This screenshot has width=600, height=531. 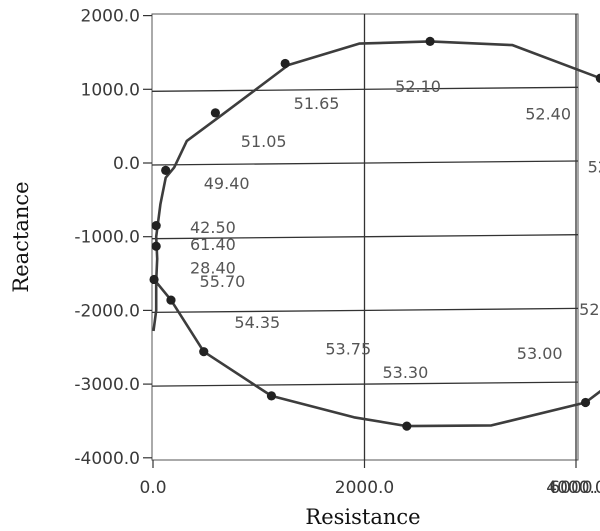 What do you see at coordinates (405, 372) in the screenshot?
I see `frequency-label: 53.30` at bounding box center [405, 372].